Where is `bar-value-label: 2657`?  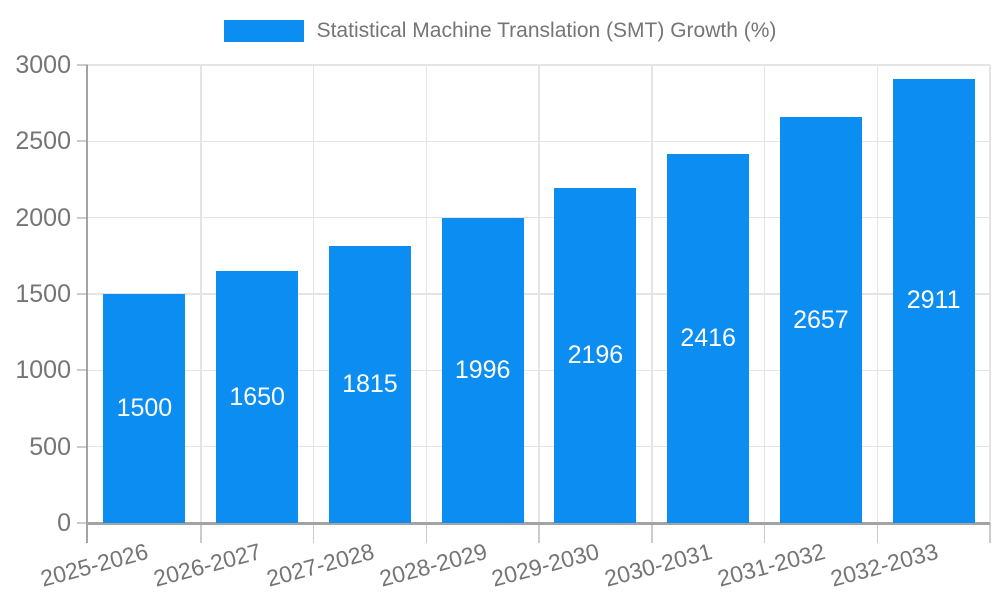
bar-value-label: 2657 is located at coordinates (821, 319).